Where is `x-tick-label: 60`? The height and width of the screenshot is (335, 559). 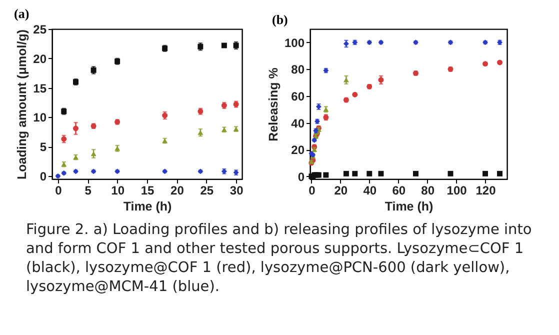
x-tick-label: 60 is located at coordinates (399, 191).